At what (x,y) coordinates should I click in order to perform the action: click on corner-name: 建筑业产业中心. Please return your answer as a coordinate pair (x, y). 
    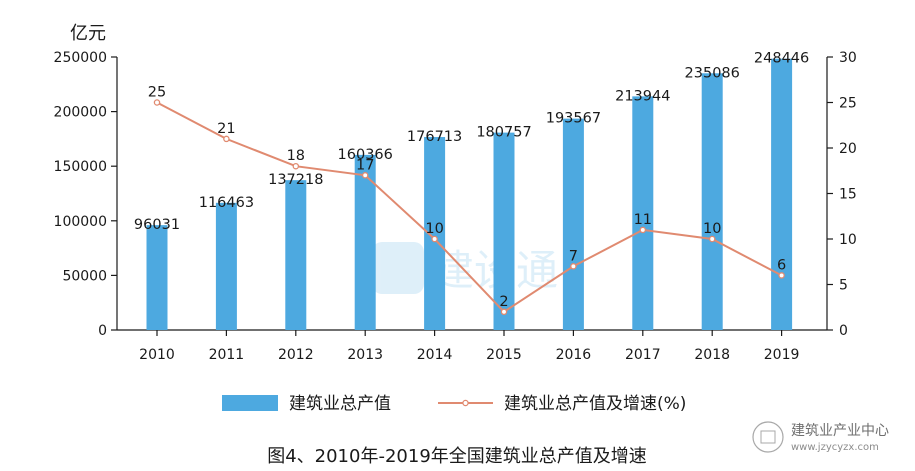
    Looking at the image, I should click on (840, 431).